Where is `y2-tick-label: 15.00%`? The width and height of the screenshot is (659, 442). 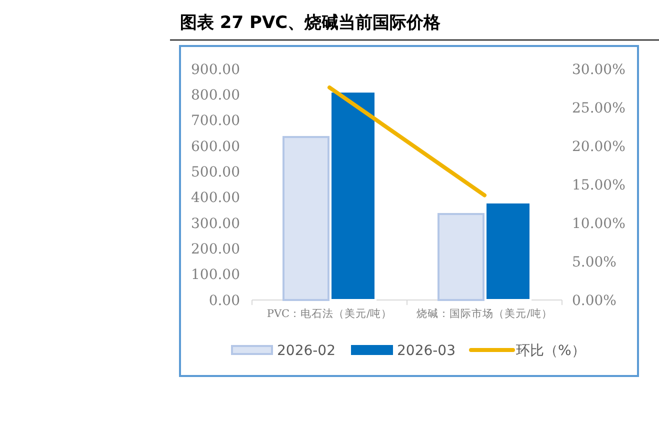
y2-tick-label: 15.00% is located at coordinates (599, 185).